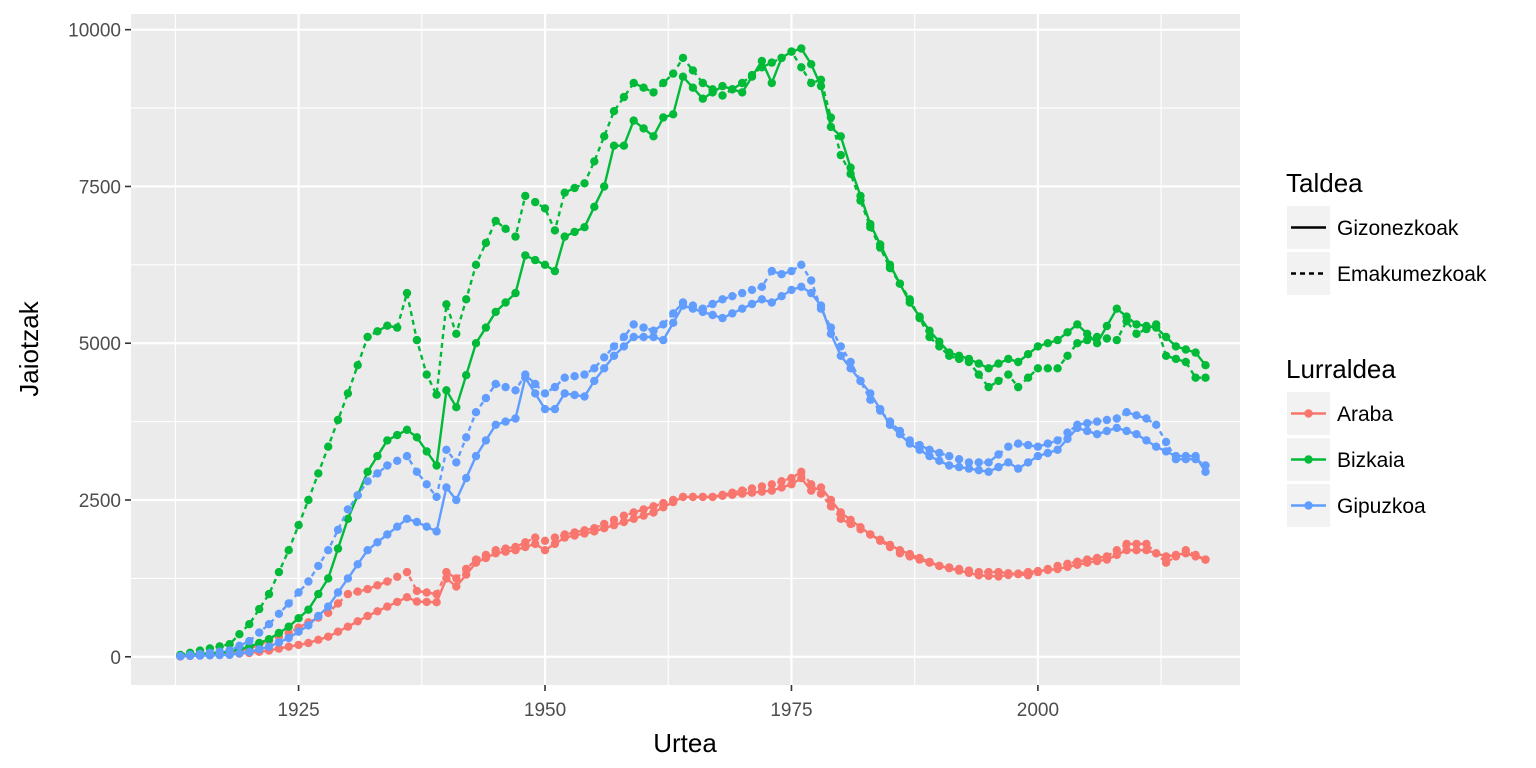 The image size is (1536, 768). What do you see at coordinates (1341, 369) in the screenshot?
I see `legend-title-lurraldea: Lurraldea` at bounding box center [1341, 369].